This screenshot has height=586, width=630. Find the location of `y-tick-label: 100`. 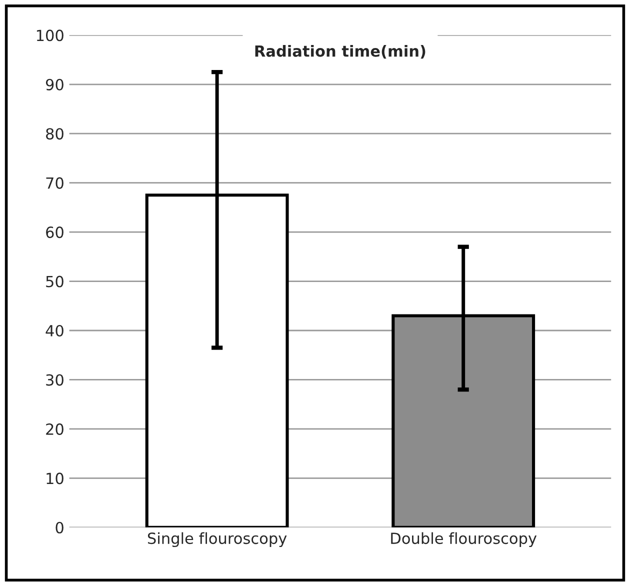

y-tick-label: 100 is located at coordinates (50, 36).